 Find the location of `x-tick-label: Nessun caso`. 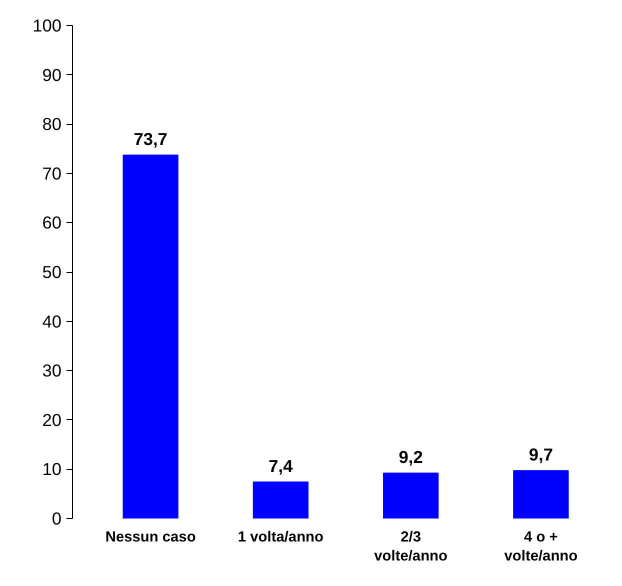

x-tick-label: Nessun caso is located at coordinates (150, 538).